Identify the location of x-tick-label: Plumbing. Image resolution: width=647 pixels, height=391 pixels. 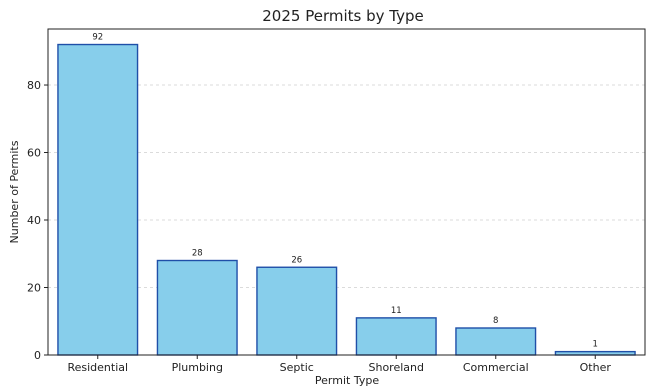
(197, 367).